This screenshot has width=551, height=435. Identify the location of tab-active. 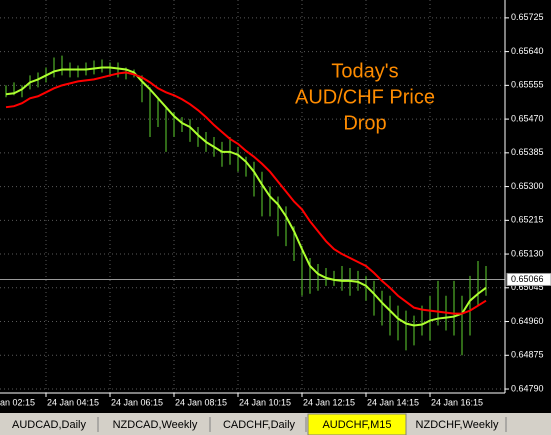
(357, 424).